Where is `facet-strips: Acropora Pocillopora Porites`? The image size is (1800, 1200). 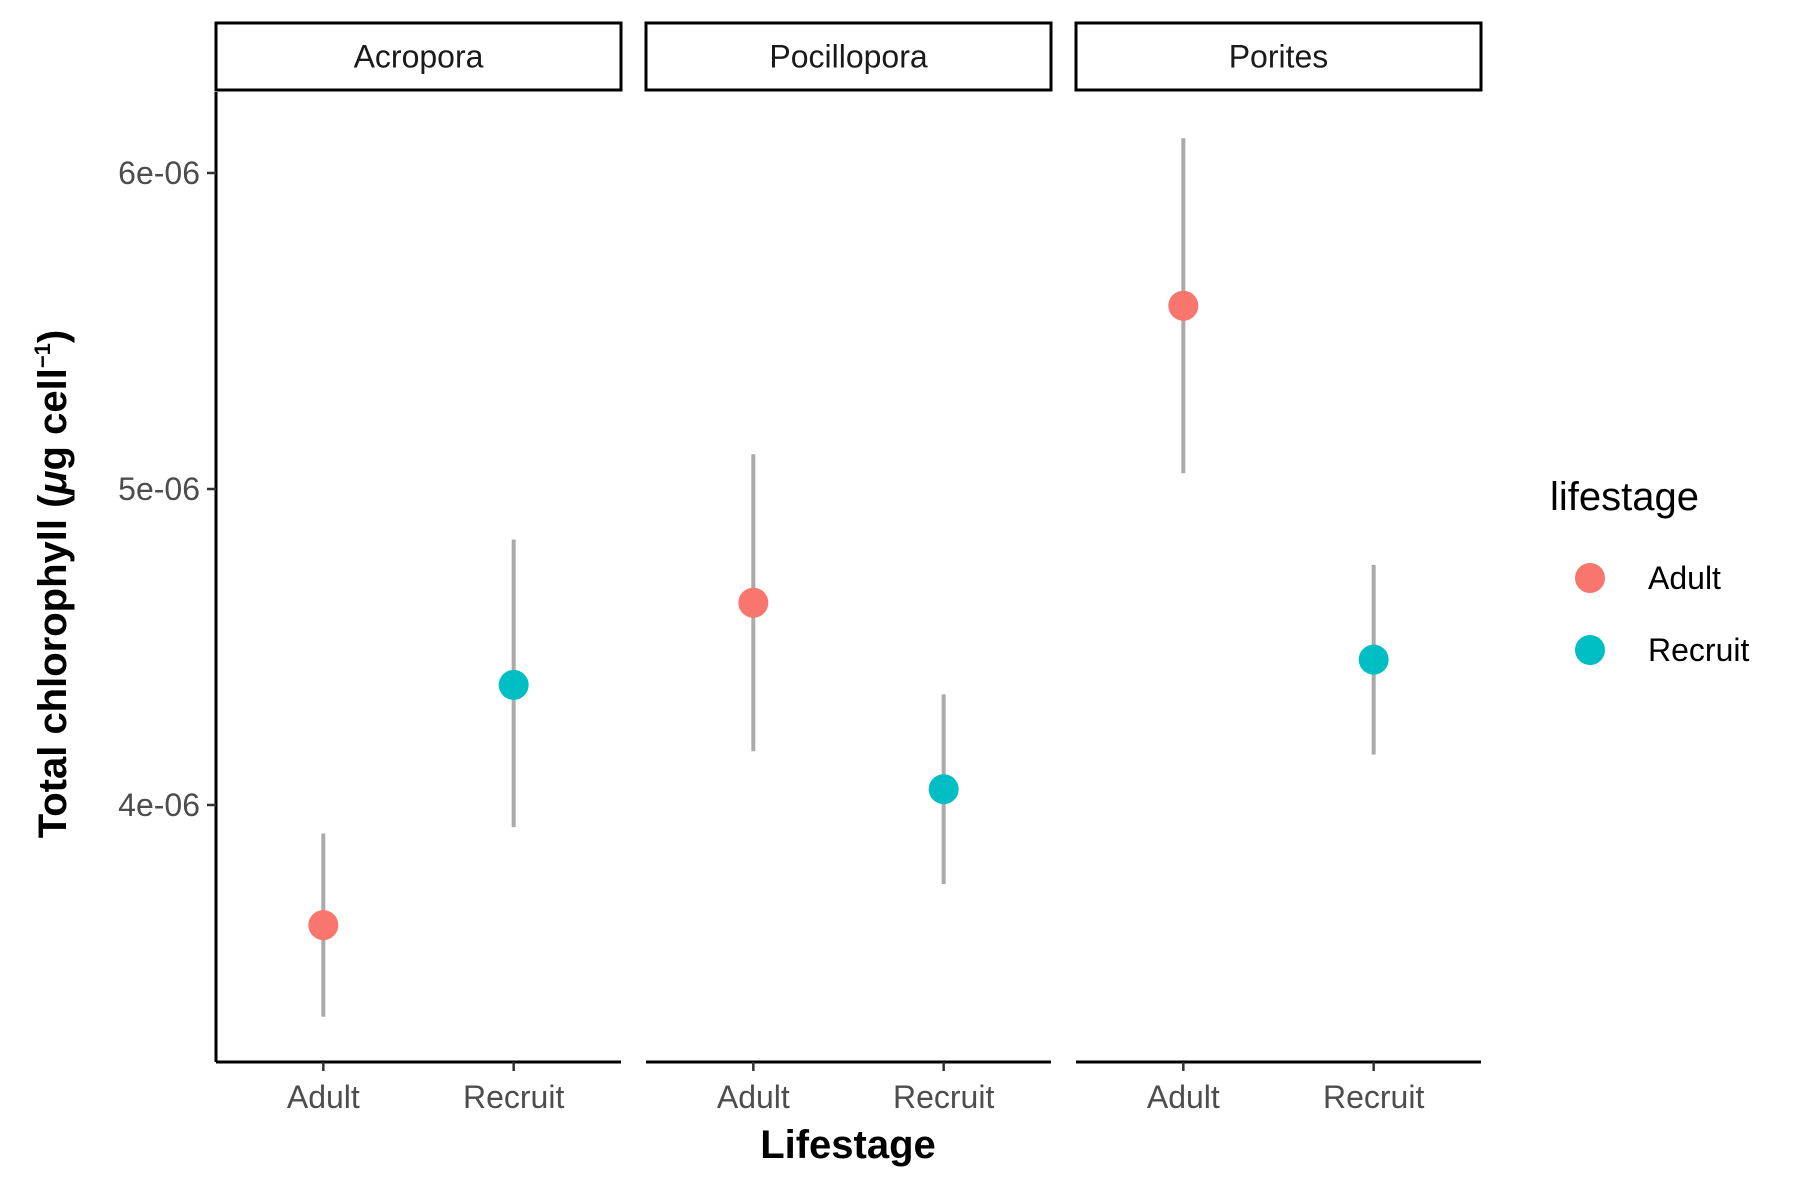
facet-strips: Acropora Pocillopora Porites is located at coordinates (848, 56).